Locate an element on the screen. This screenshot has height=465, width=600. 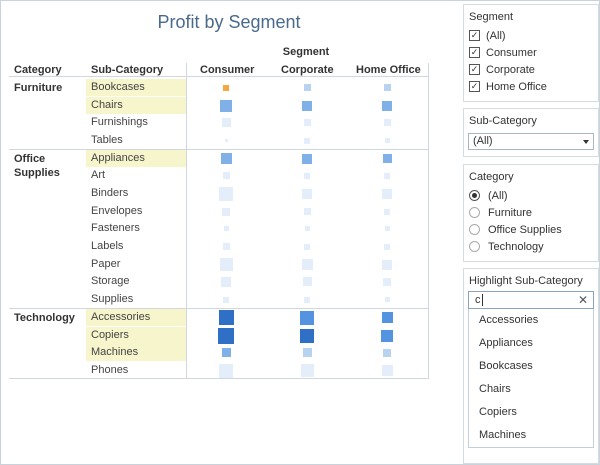
page-title: Profit by Segment is located at coordinates (229, 22).